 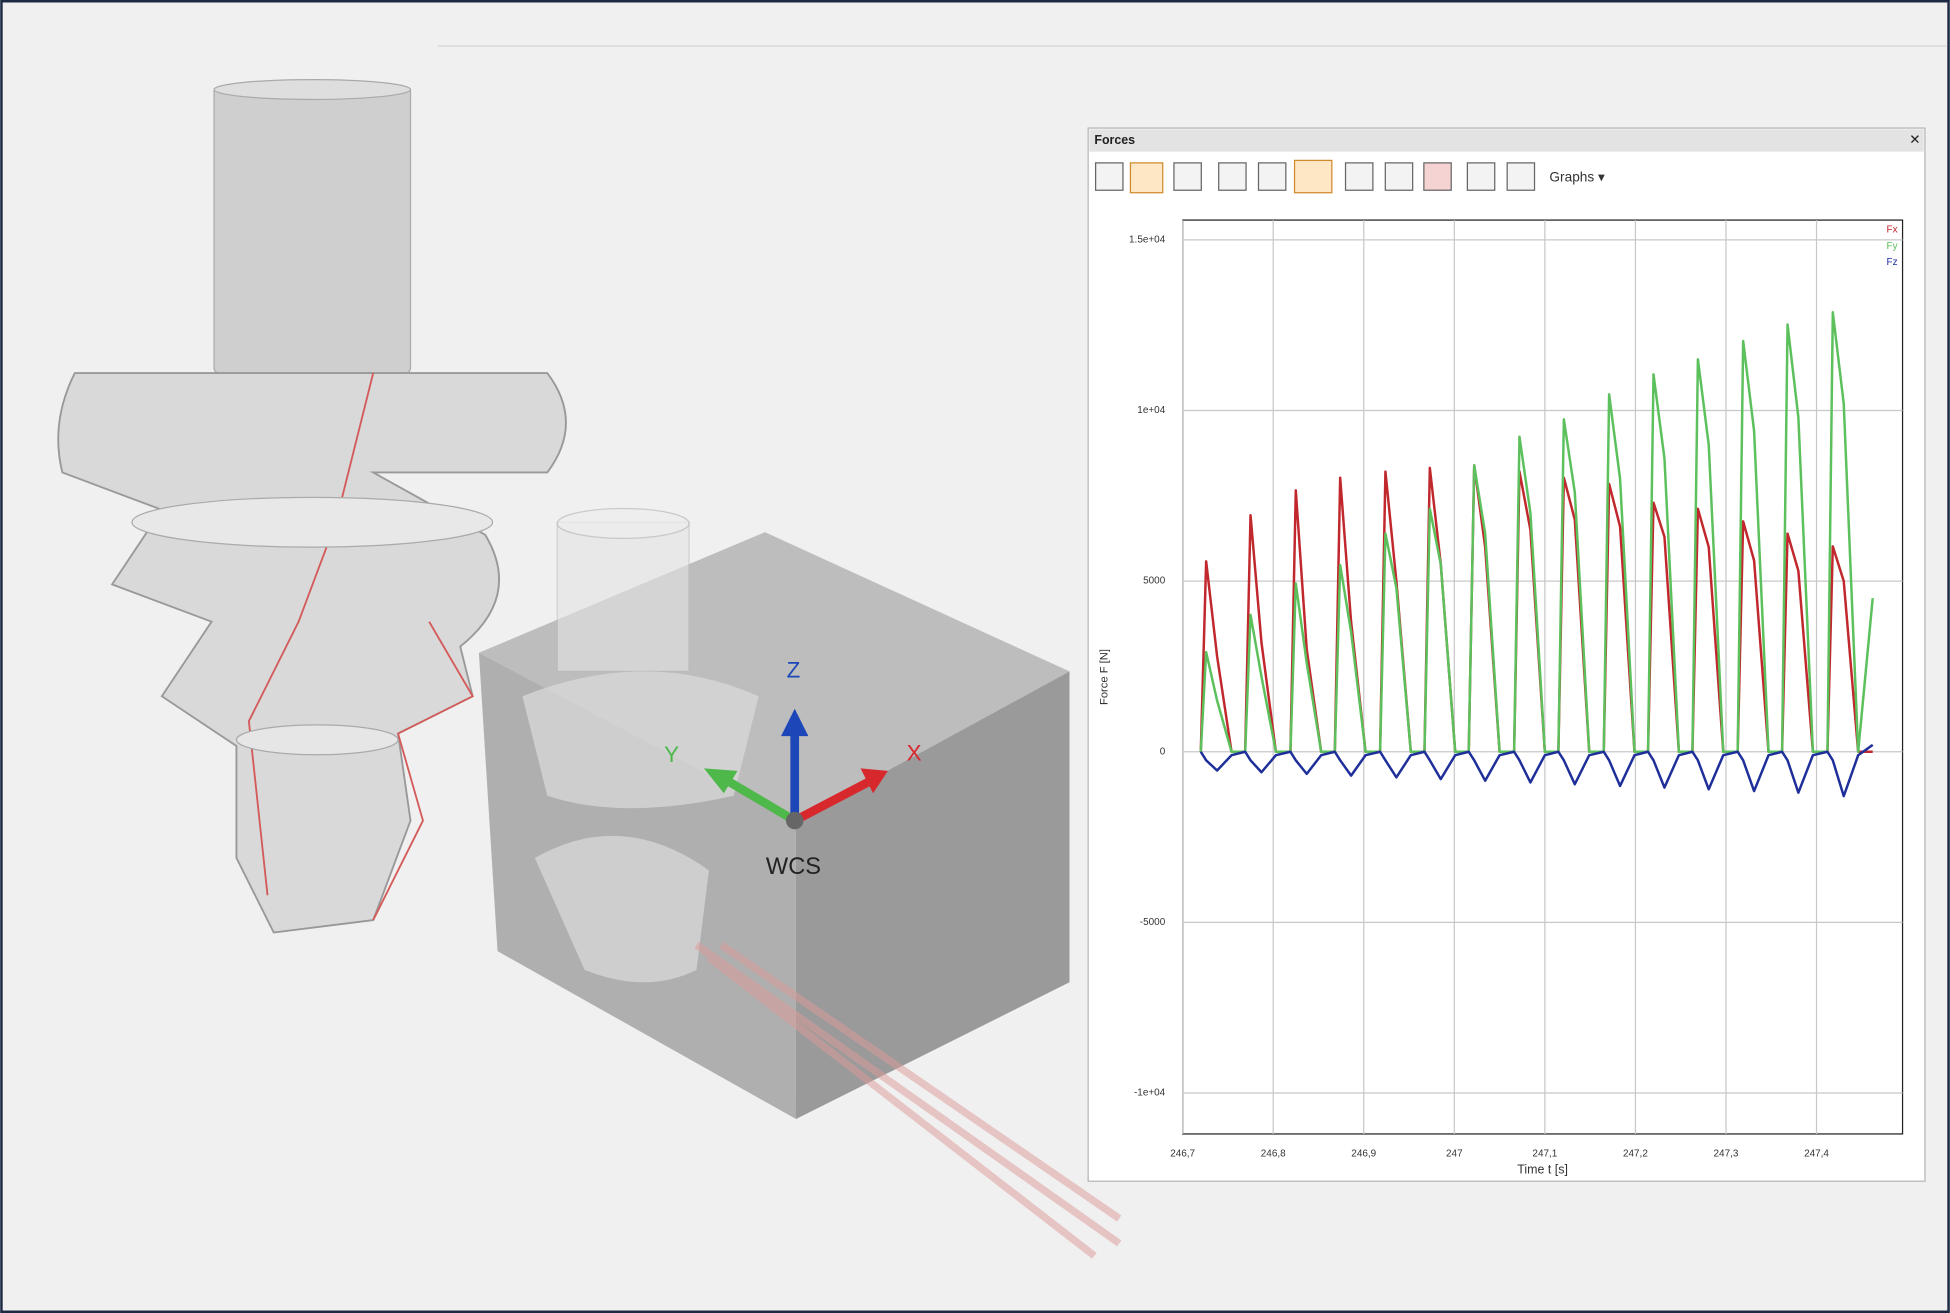 I want to click on close-button: ✕, so click(x=1914, y=139).